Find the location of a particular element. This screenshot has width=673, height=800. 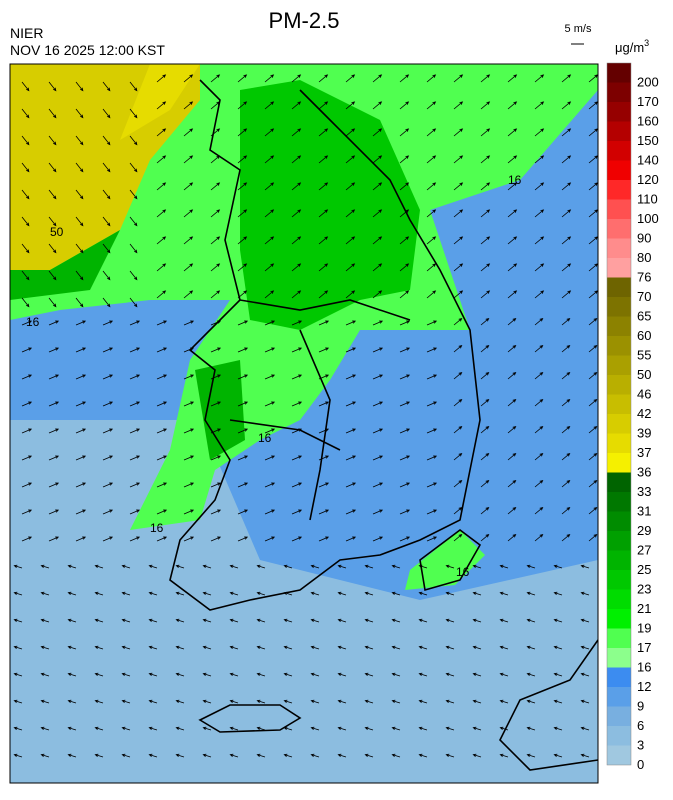

agency: NIER is located at coordinates (26, 33).